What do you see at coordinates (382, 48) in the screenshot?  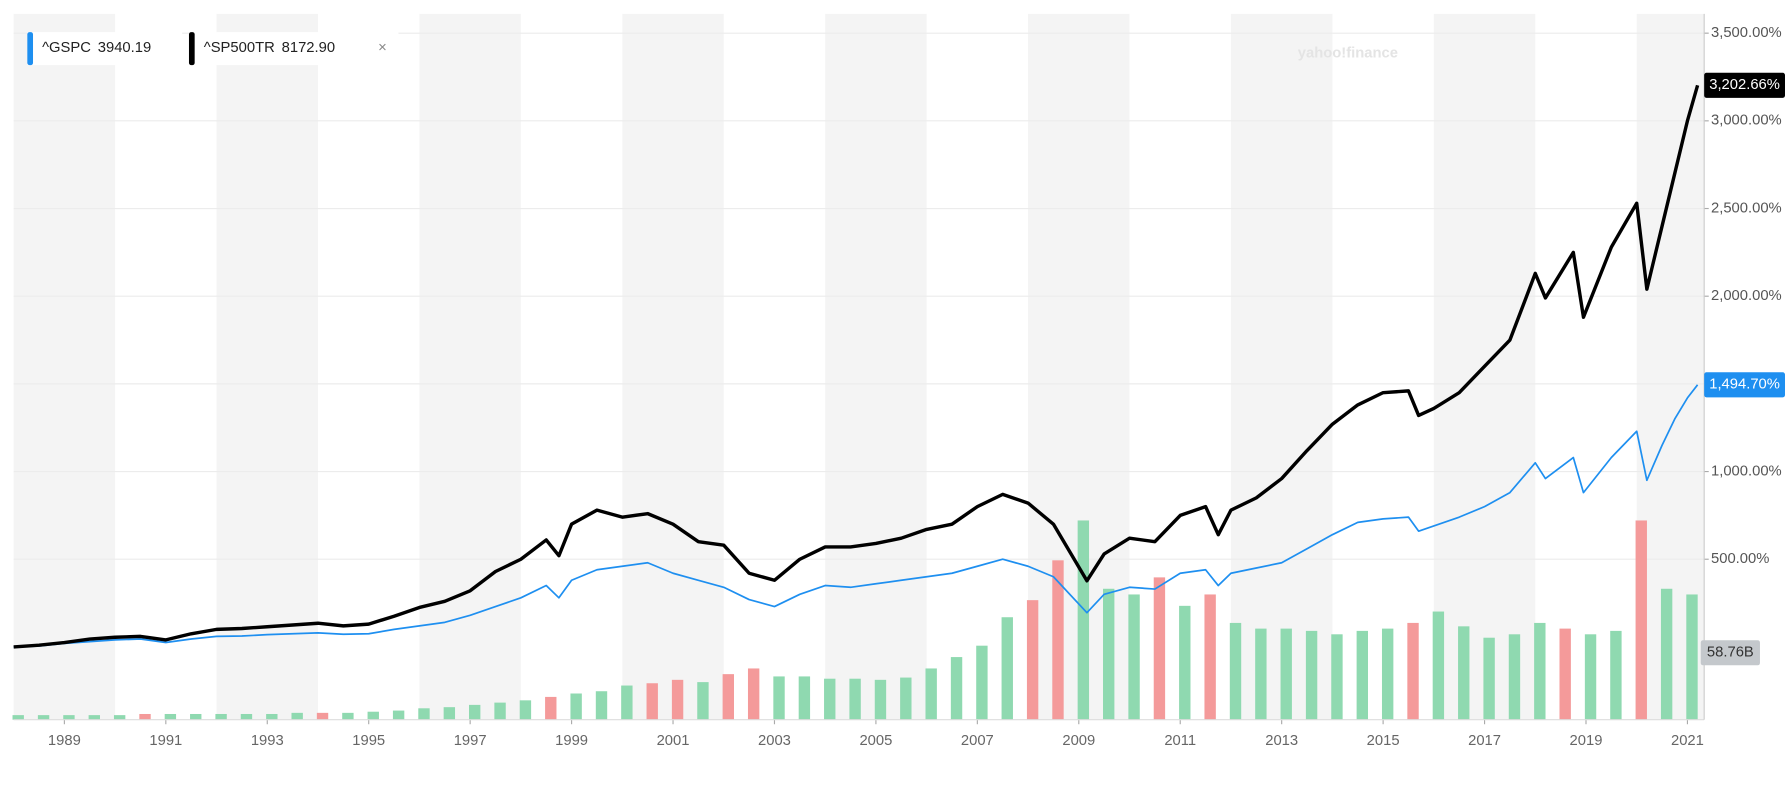 I see `legend-close: ×` at bounding box center [382, 48].